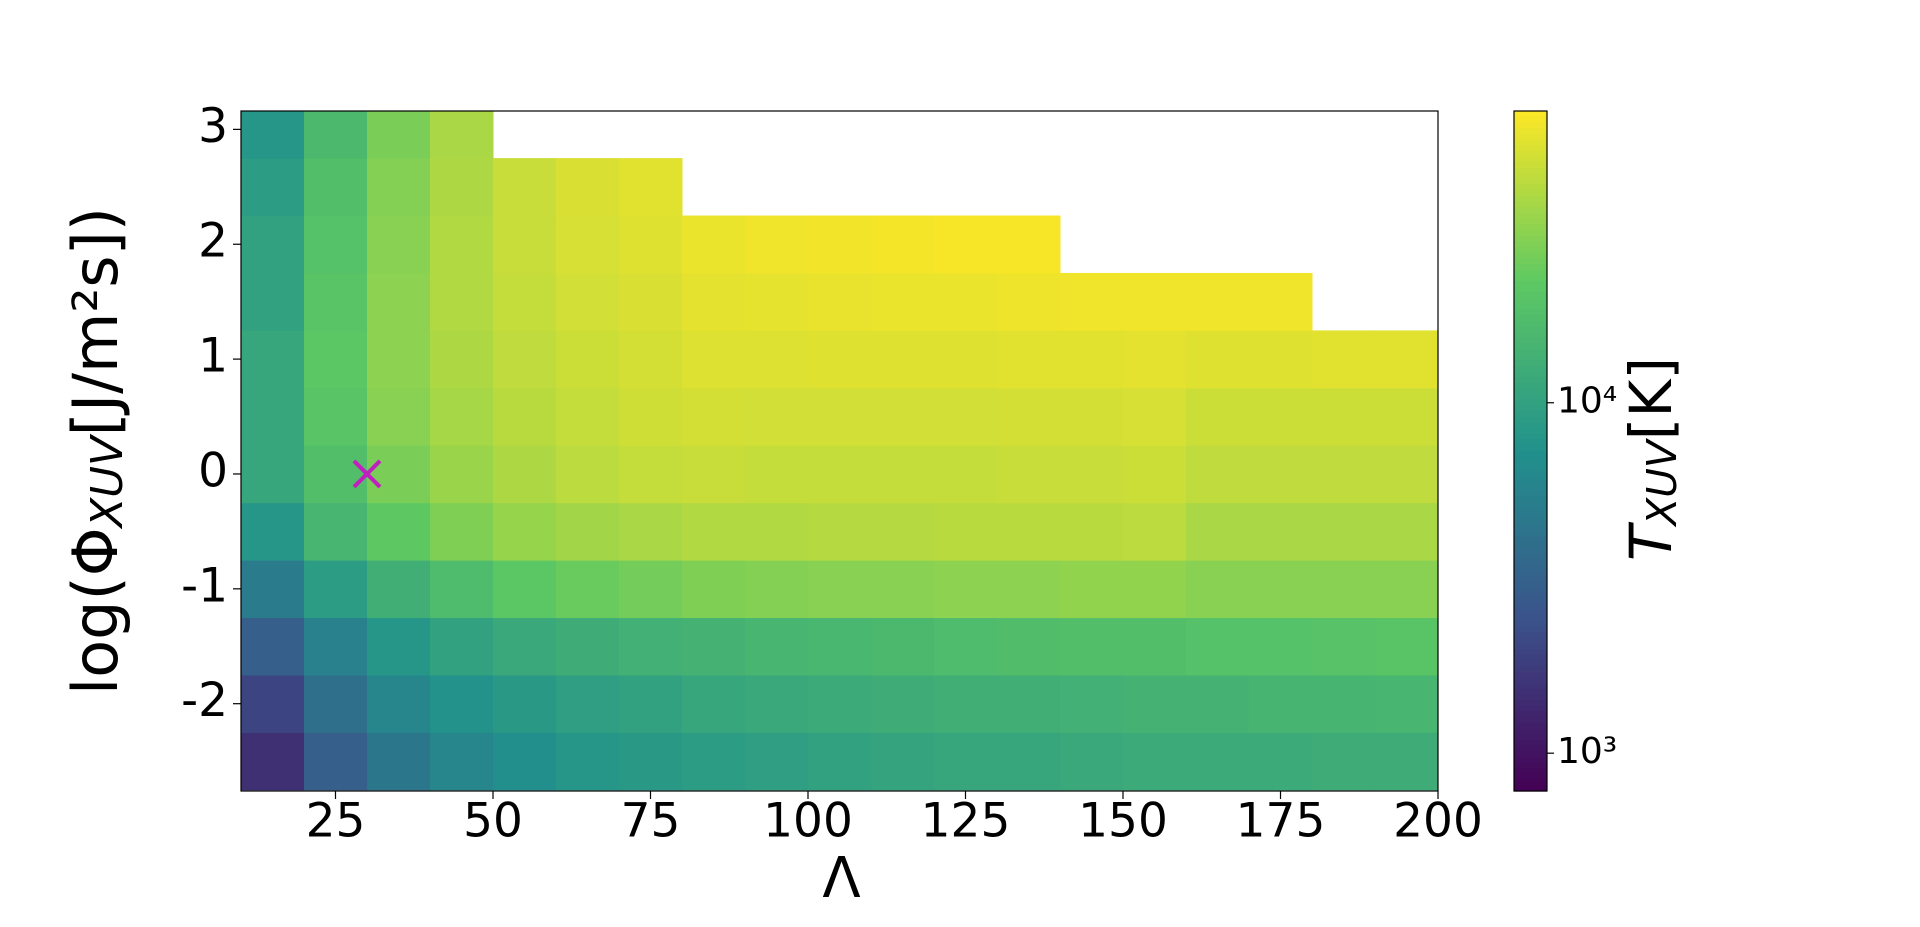  I want to click on x-tick-label: 50, so click(493, 821).